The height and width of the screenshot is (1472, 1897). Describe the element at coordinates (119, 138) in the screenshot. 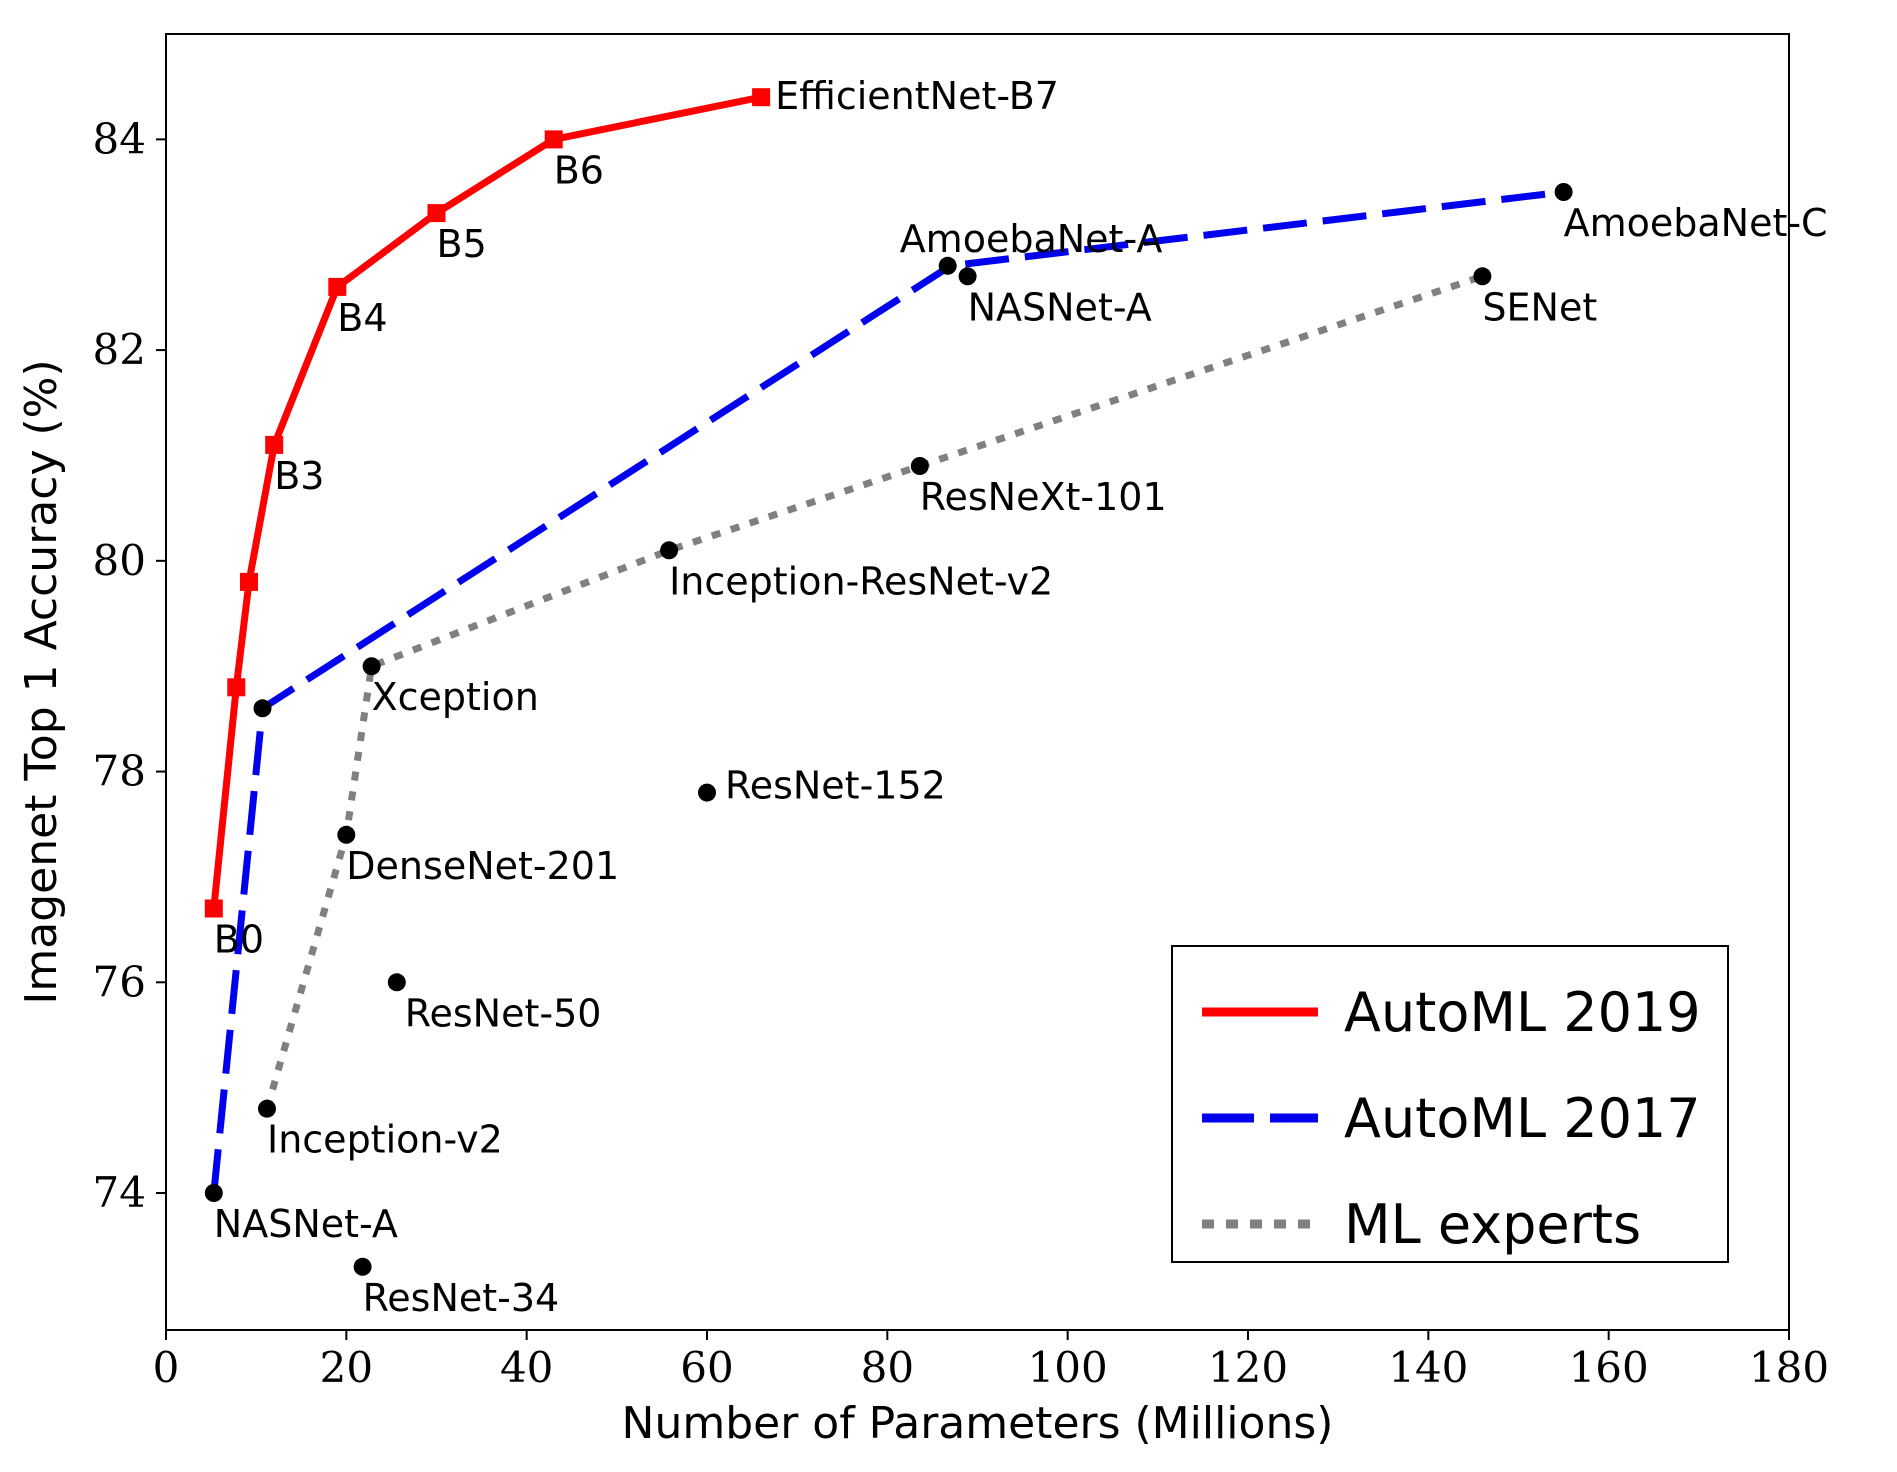

I see `y-tick-label-5: 84` at that location.